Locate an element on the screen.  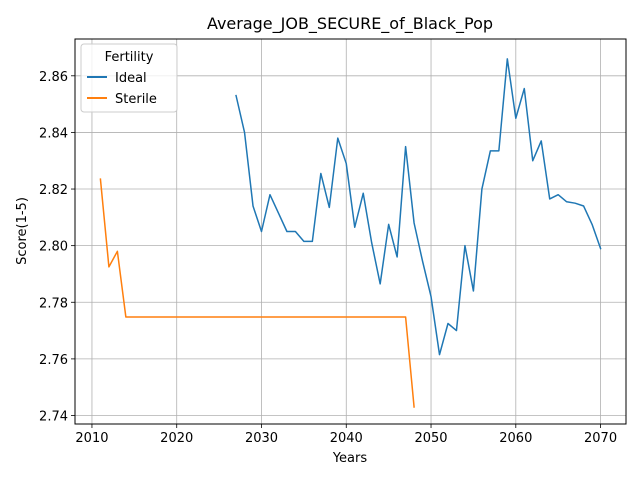
y-axis-title: Score(1-5) is located at coordinates (22, 231).